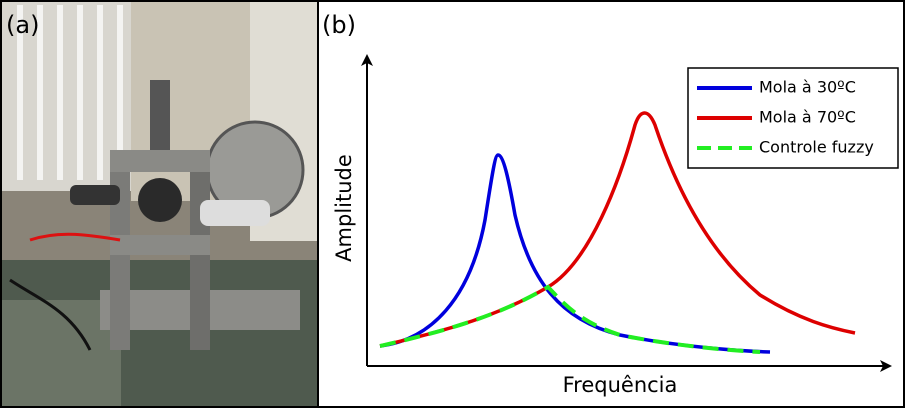  I want to click on legend-label: Controle fuzzy, so click(816, 147).